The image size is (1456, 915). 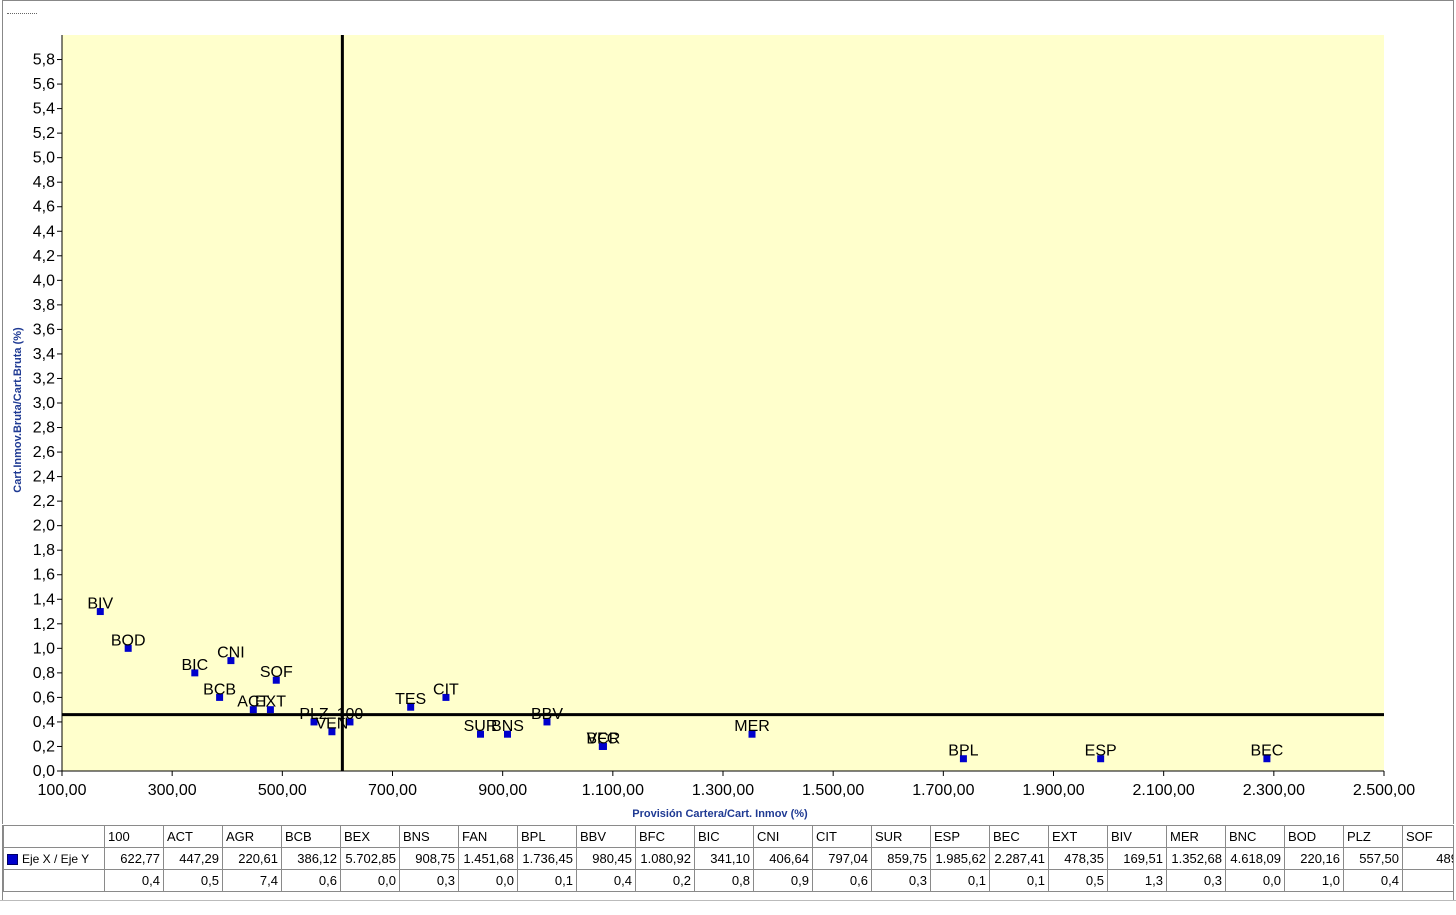 I want to click on table-cell: 220,61, so click(x=252, y=858).